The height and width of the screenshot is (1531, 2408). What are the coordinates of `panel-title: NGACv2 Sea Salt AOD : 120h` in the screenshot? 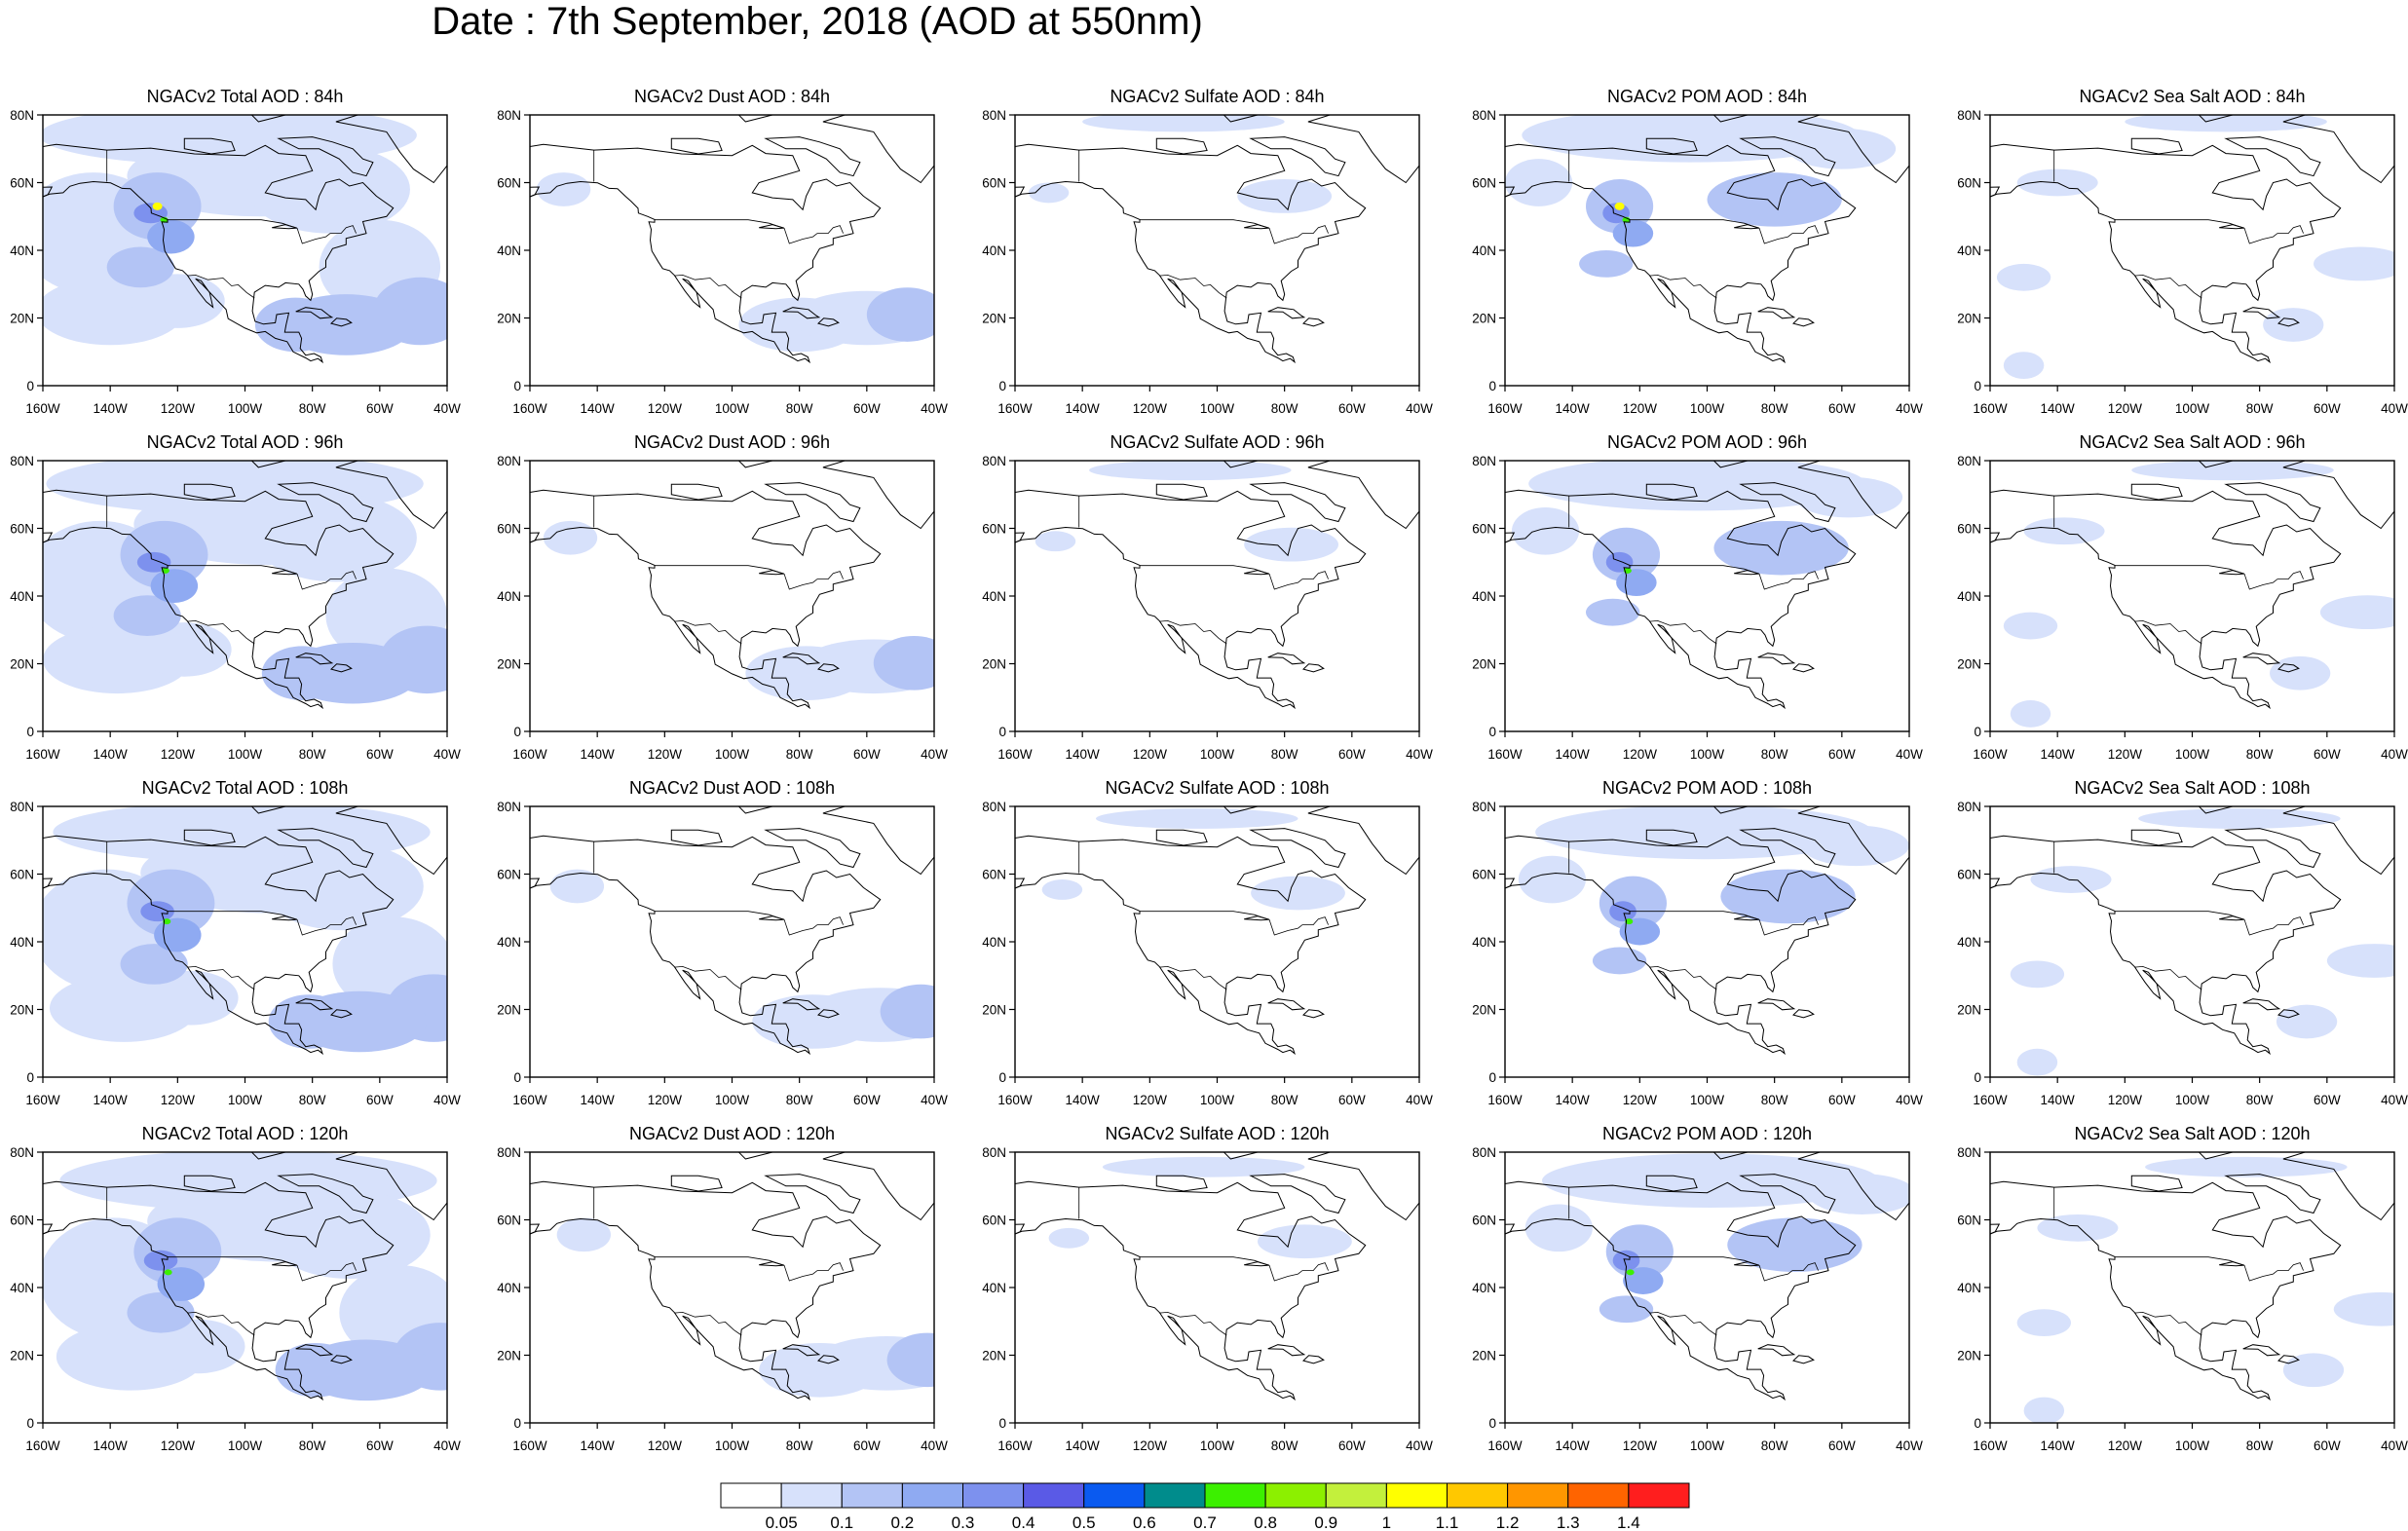 It's located at (2192, 1133).